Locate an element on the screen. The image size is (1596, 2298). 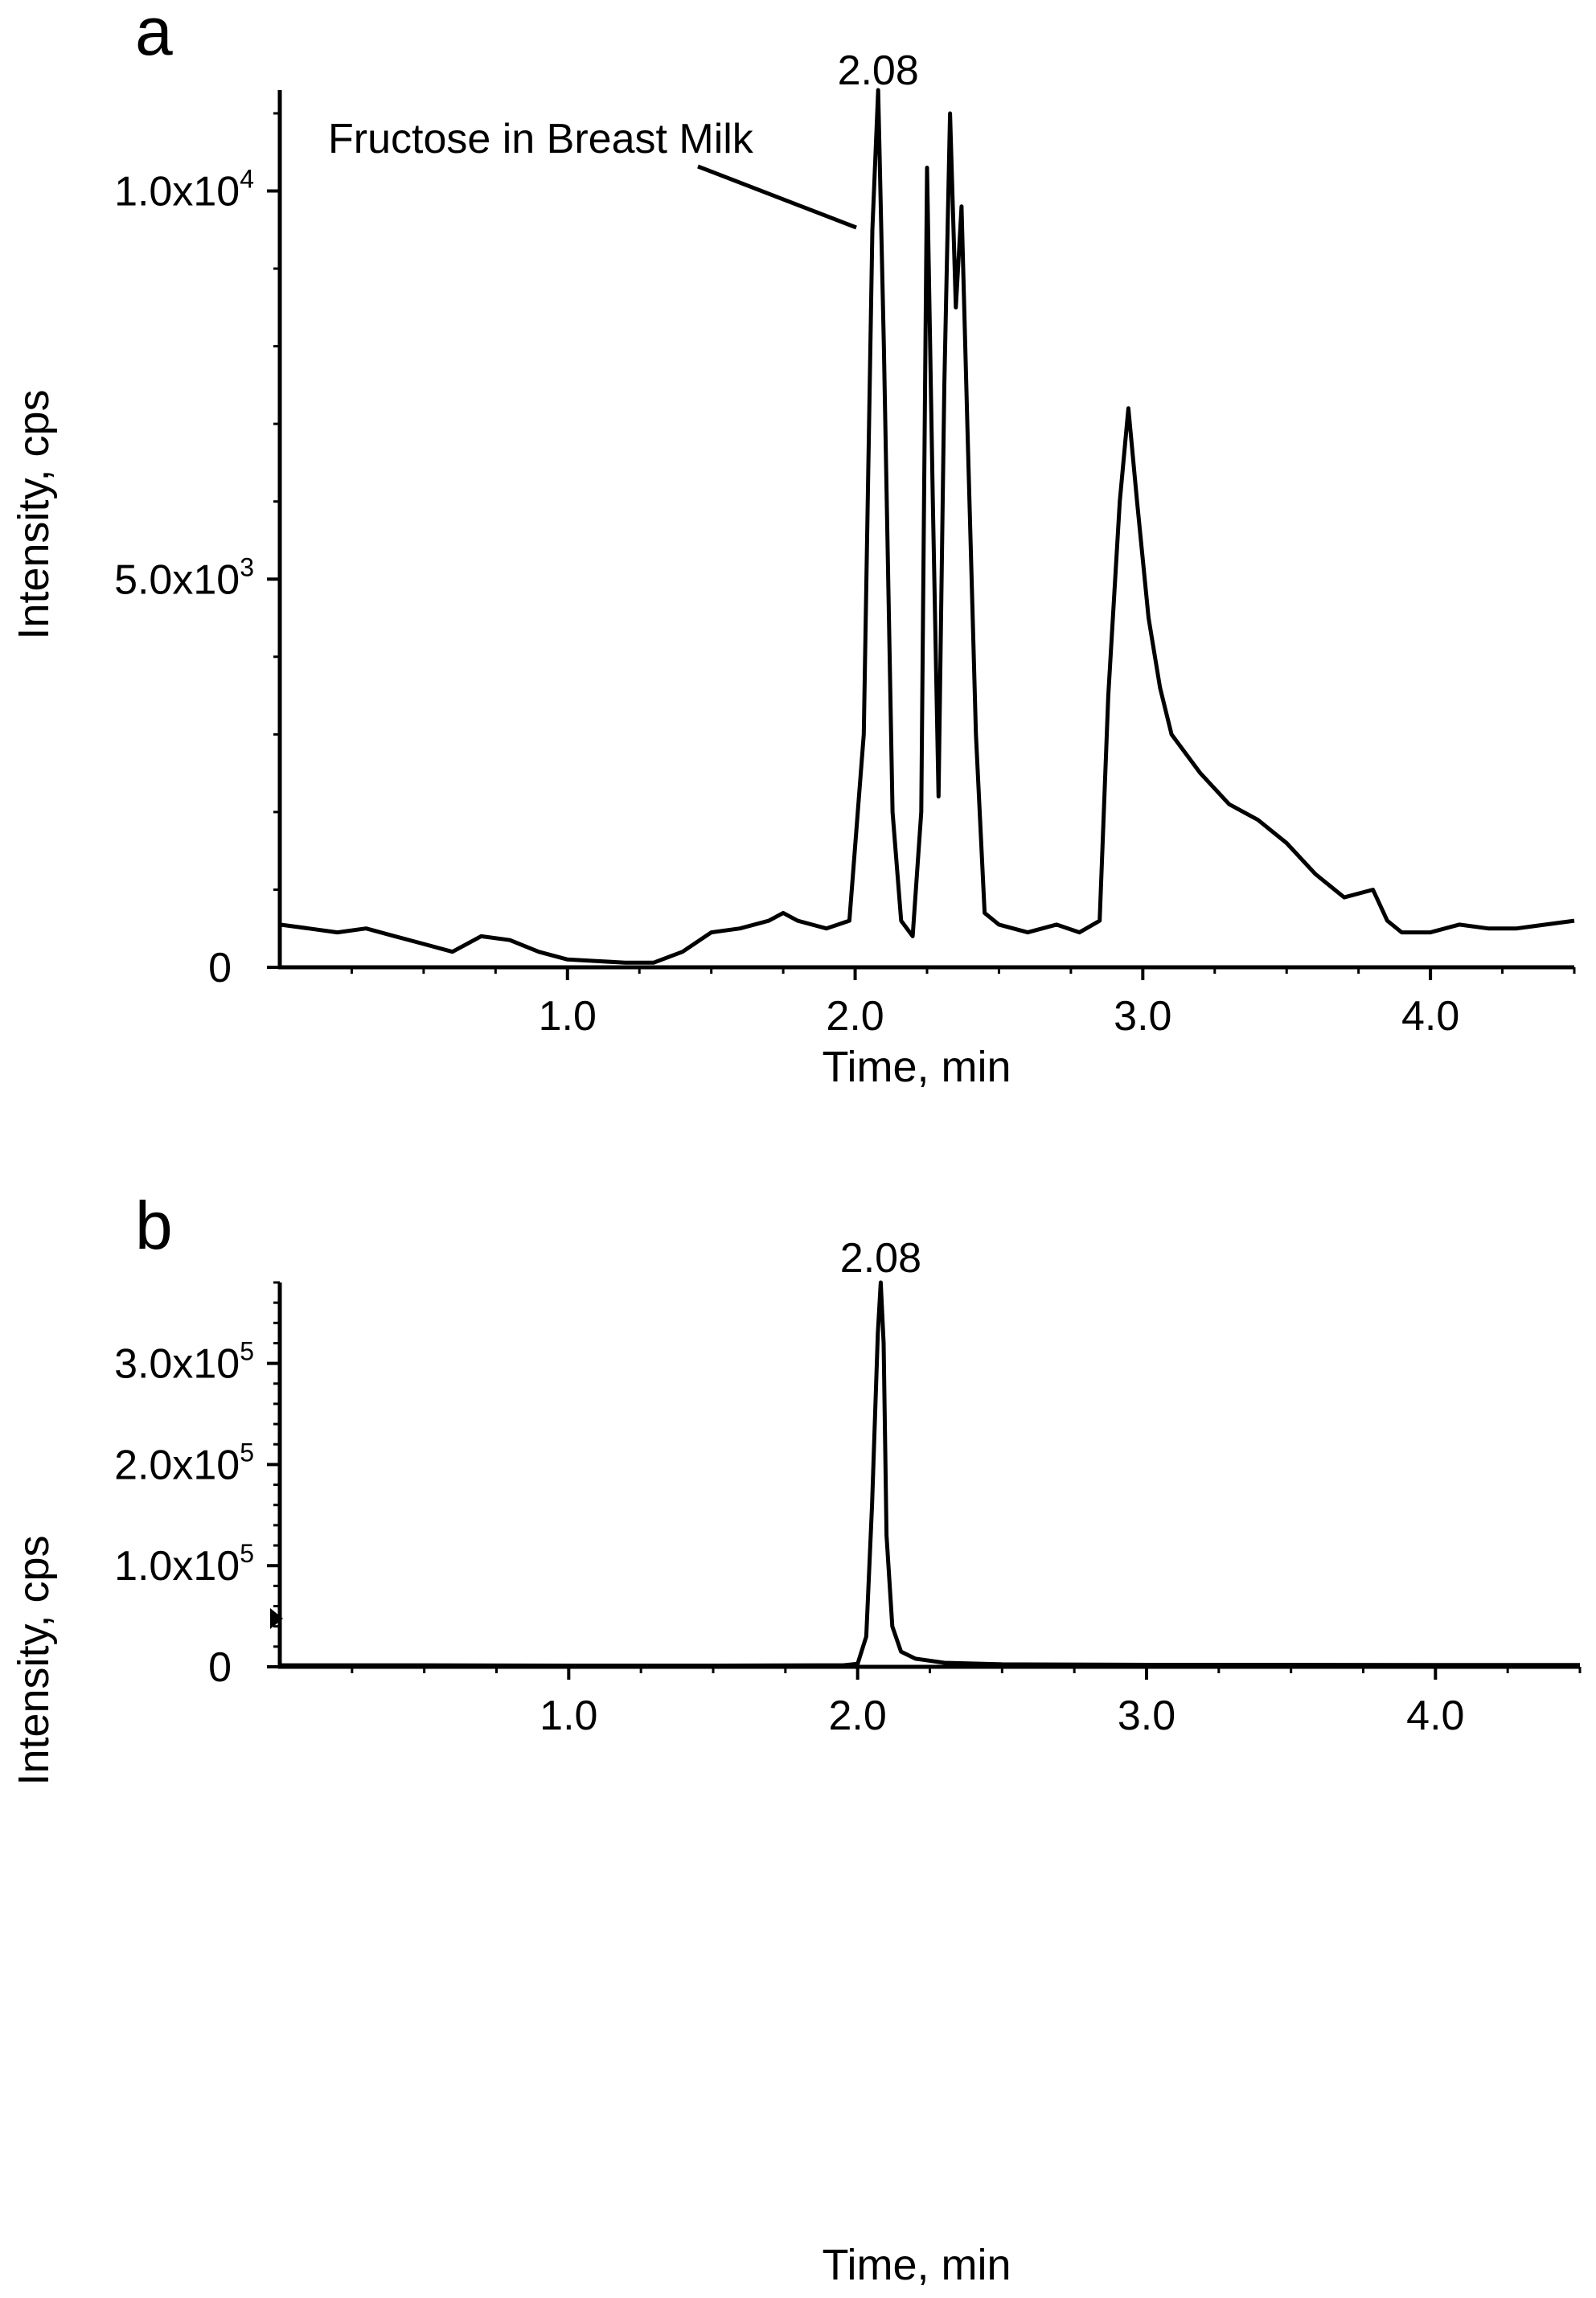
panel-a-x-axis-title: Time, min is located at coordinates (916, 1067).